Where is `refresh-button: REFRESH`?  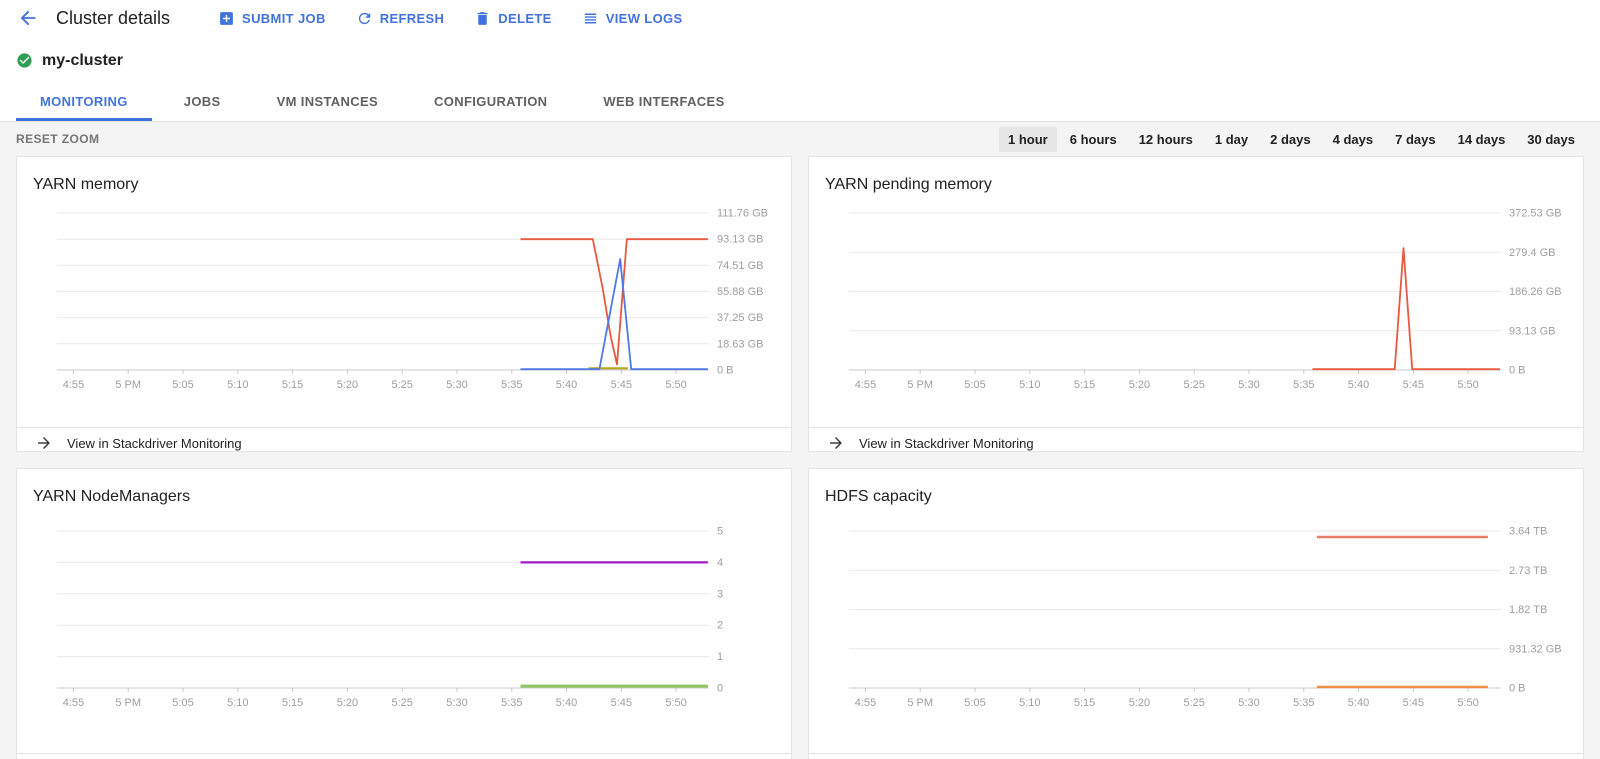
refresh-button: REFRESH is located at coordinates (400, 18).